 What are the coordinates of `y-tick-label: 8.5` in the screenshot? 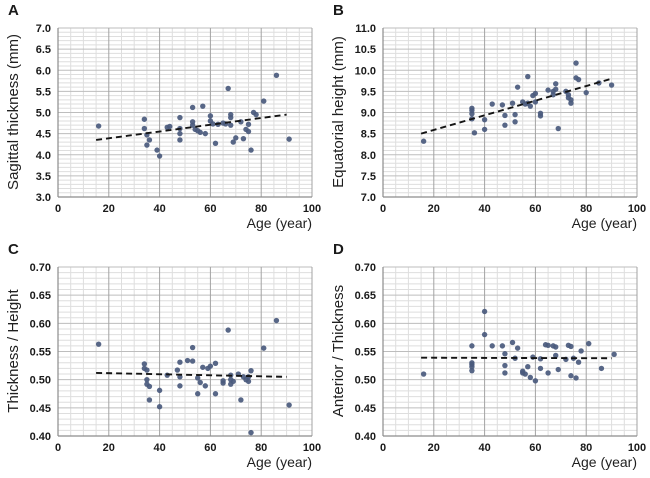 It's located at (368, 135).